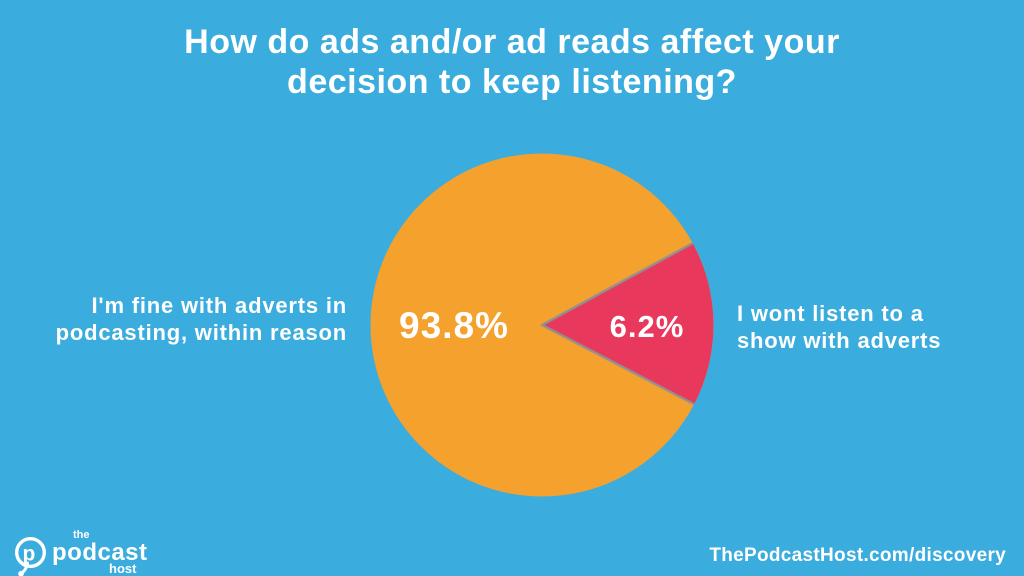 The image size is (1024, 576). Describe the element at coordinates (857, 555) in the screenshot. I see `footer-url: ThePodcastHost.com/discovery` at that location.